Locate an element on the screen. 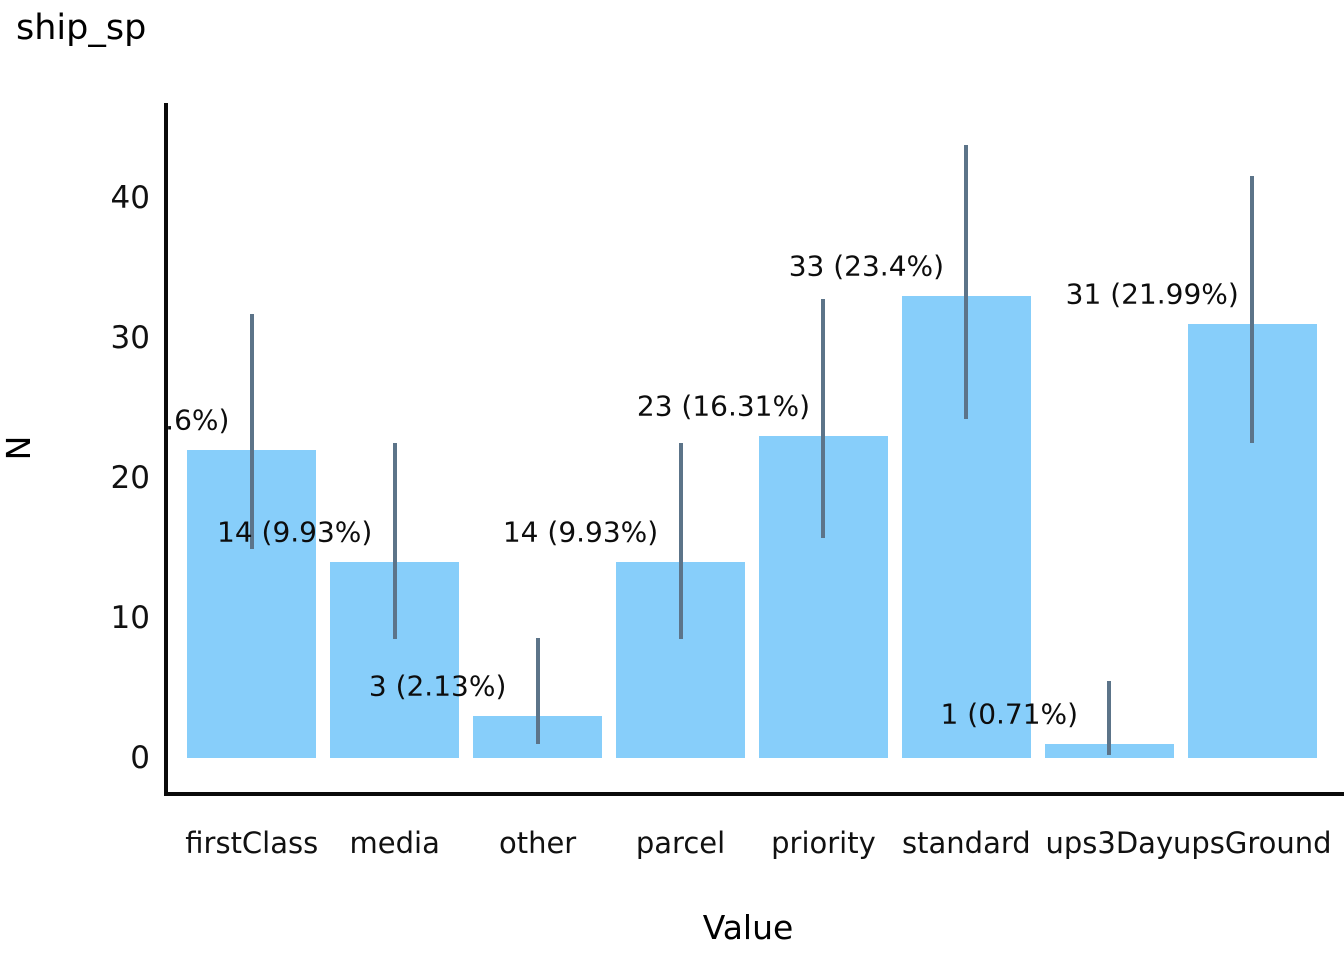 This screenshot has width=1344, height=960. chart-title: ship_sp is located at coordinates (81, 28).